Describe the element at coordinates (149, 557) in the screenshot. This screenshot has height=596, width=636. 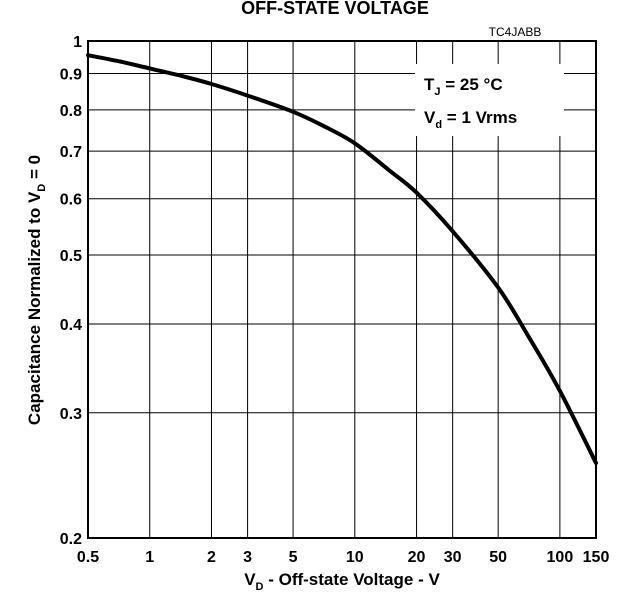
I see `x-tick-label: 1` at that location.